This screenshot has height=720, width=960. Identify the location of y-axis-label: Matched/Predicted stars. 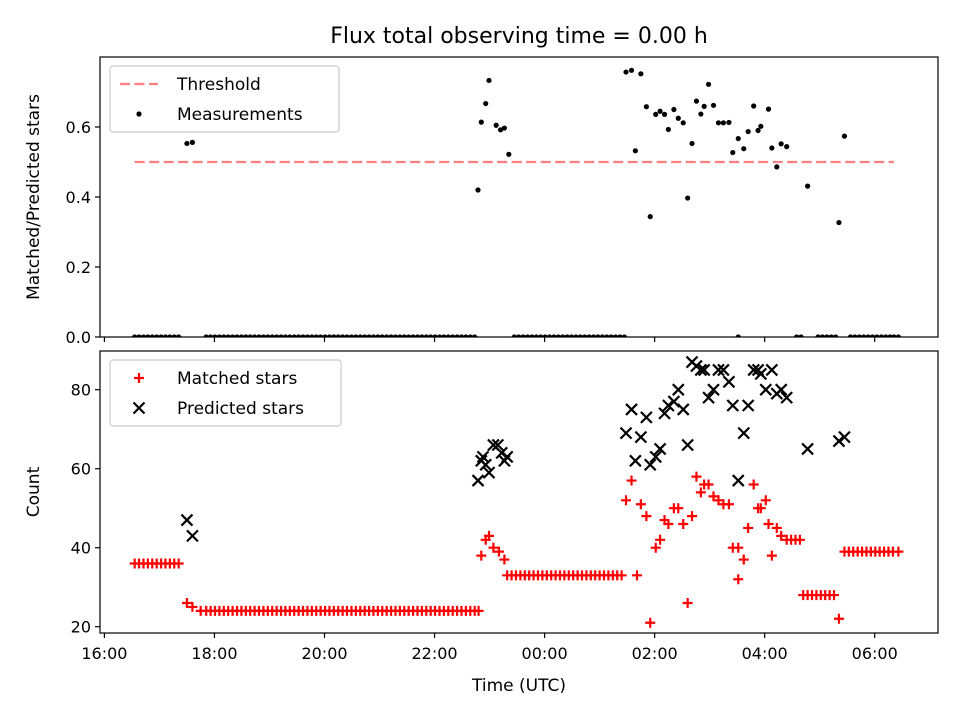
(34, 197).